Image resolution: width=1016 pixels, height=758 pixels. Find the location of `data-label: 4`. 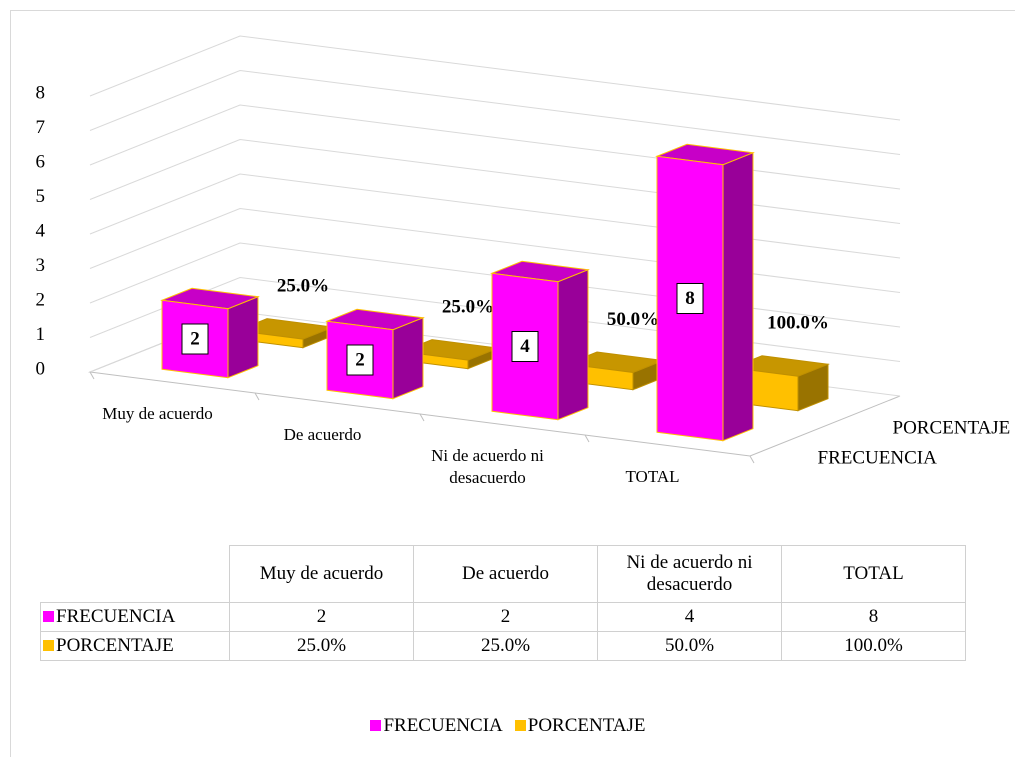

data-label: 4 is located at coordinates (525, 346).